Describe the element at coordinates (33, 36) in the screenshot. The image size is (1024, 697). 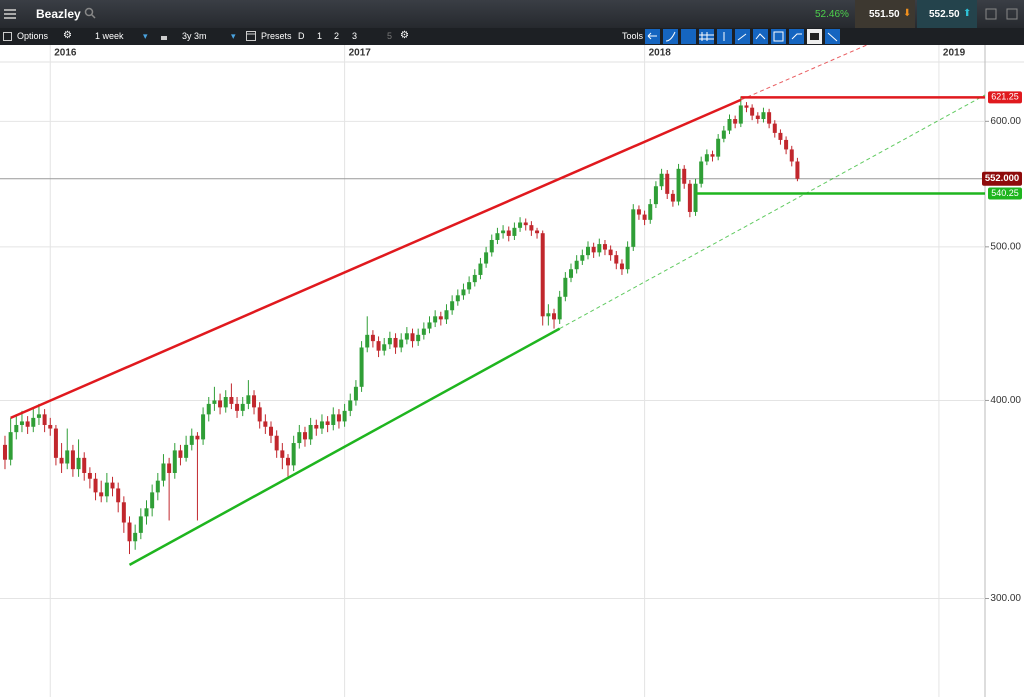
I see `options: Options` at that location.